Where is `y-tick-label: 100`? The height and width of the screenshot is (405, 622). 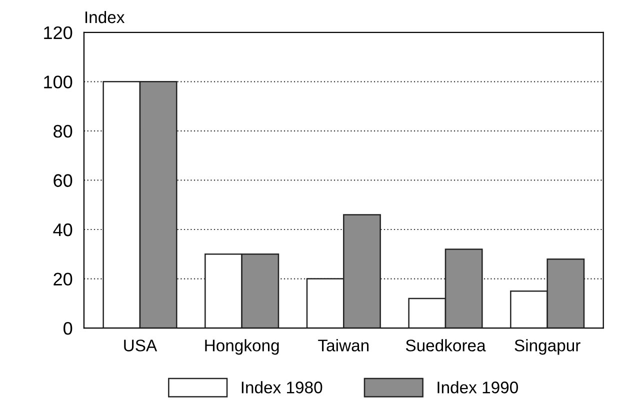 y-tick-label: 100 is located at coordinates (58, 82).